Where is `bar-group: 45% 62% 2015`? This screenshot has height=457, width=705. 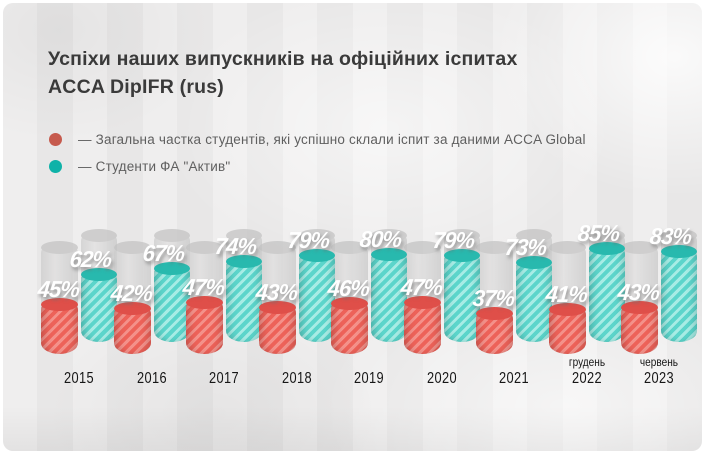 bar-group: 45% 62% 2015 is located at coordinates (77, 330).